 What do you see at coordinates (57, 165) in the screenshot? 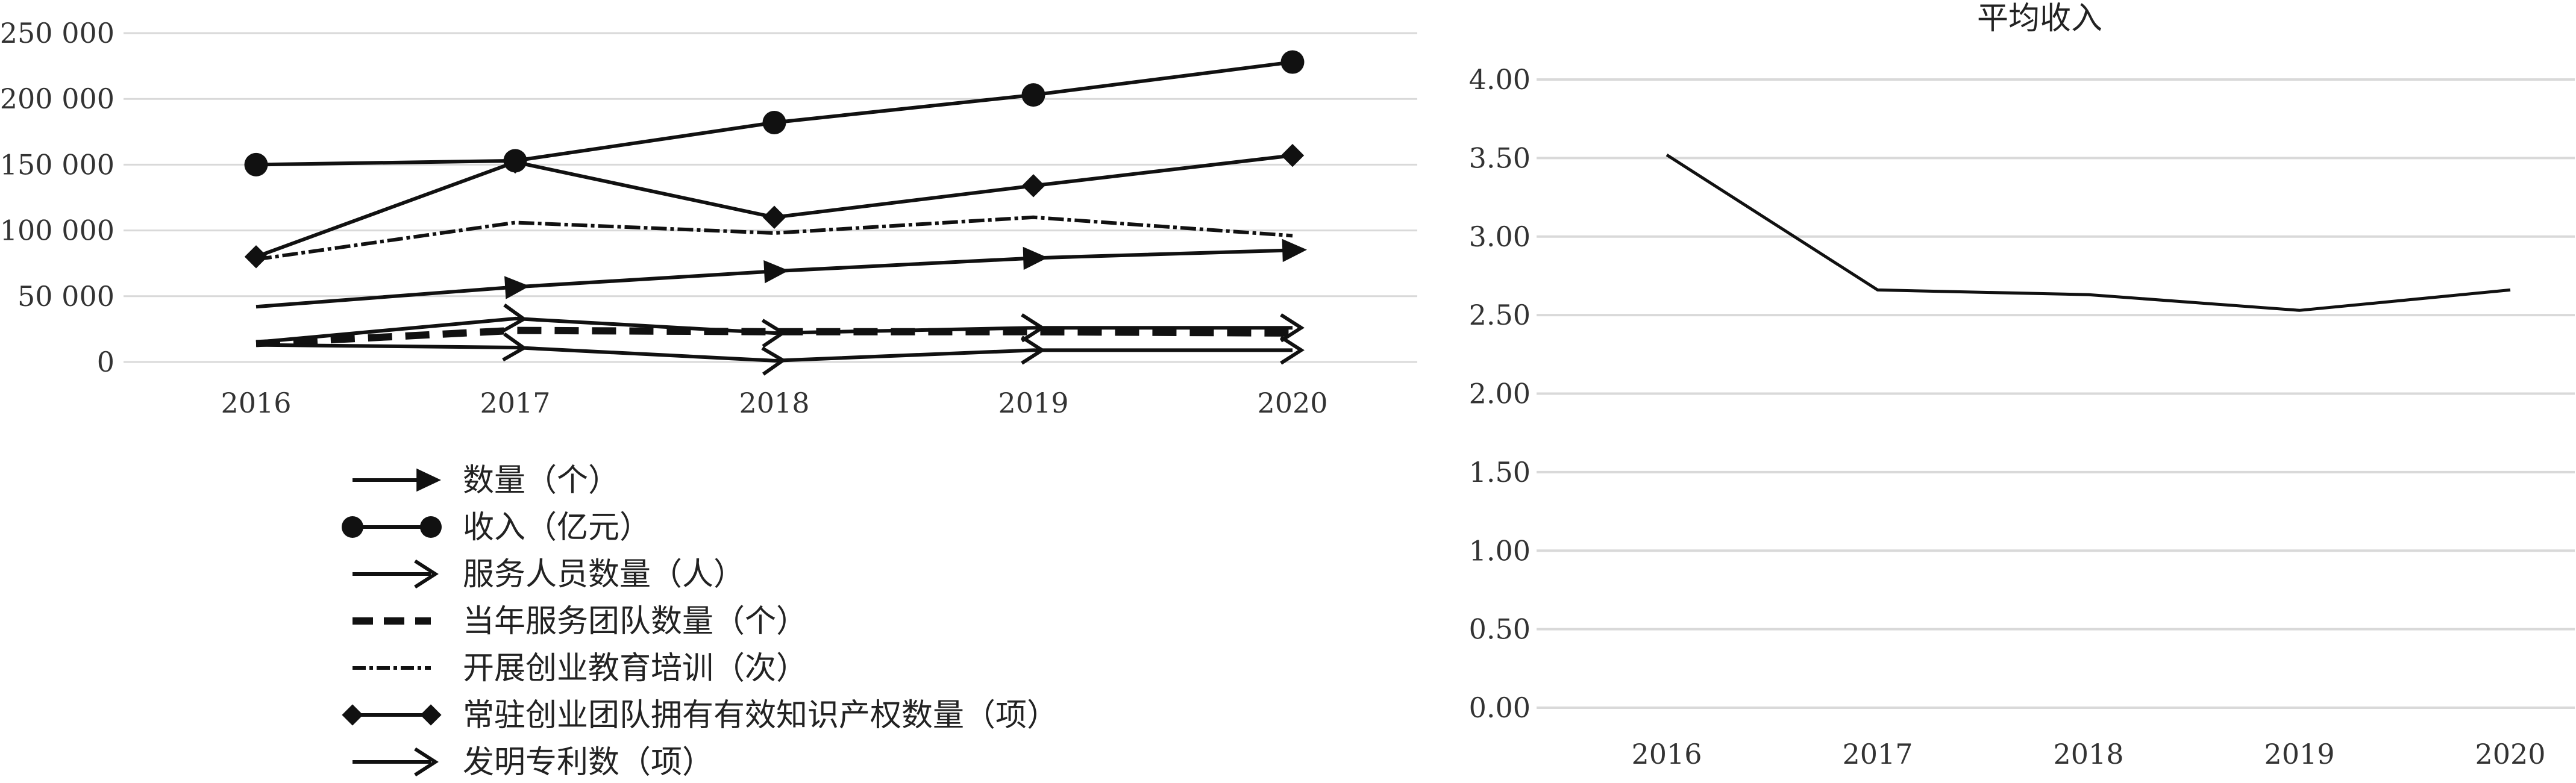
I see `left-y-tick-label: 150 000` at bounding box center [57, 165].